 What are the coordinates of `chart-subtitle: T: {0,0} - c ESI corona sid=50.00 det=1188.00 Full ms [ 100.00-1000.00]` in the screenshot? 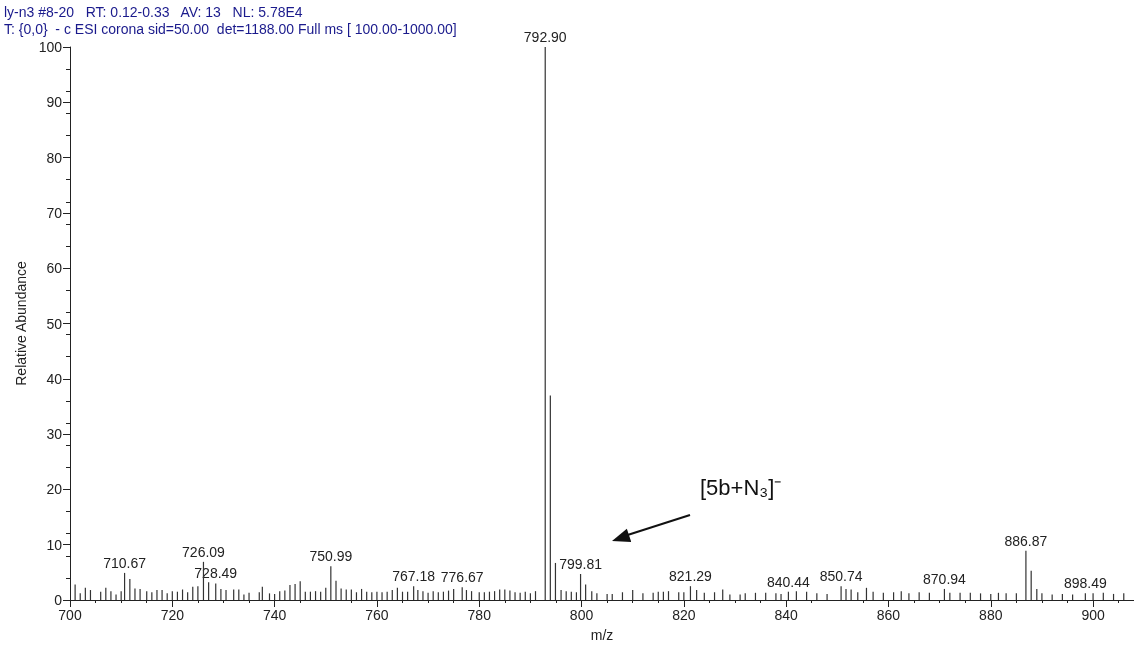 It's located at (230, 29).